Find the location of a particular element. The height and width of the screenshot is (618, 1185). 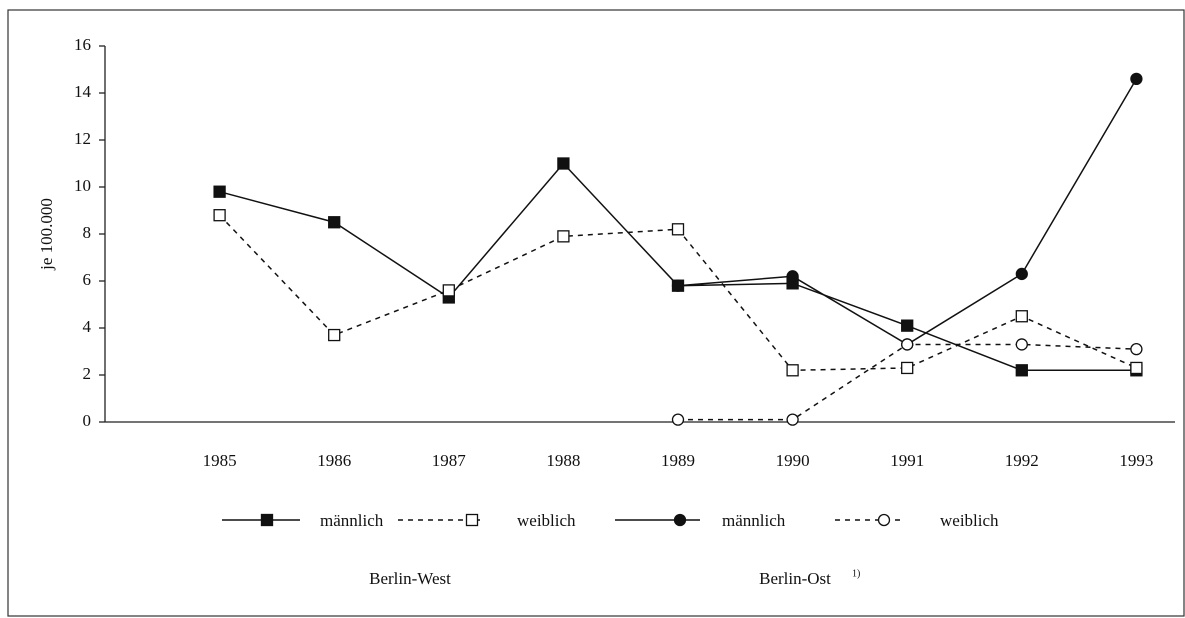

x-tick-label: 1993 is located at coordinates (1136, 460).